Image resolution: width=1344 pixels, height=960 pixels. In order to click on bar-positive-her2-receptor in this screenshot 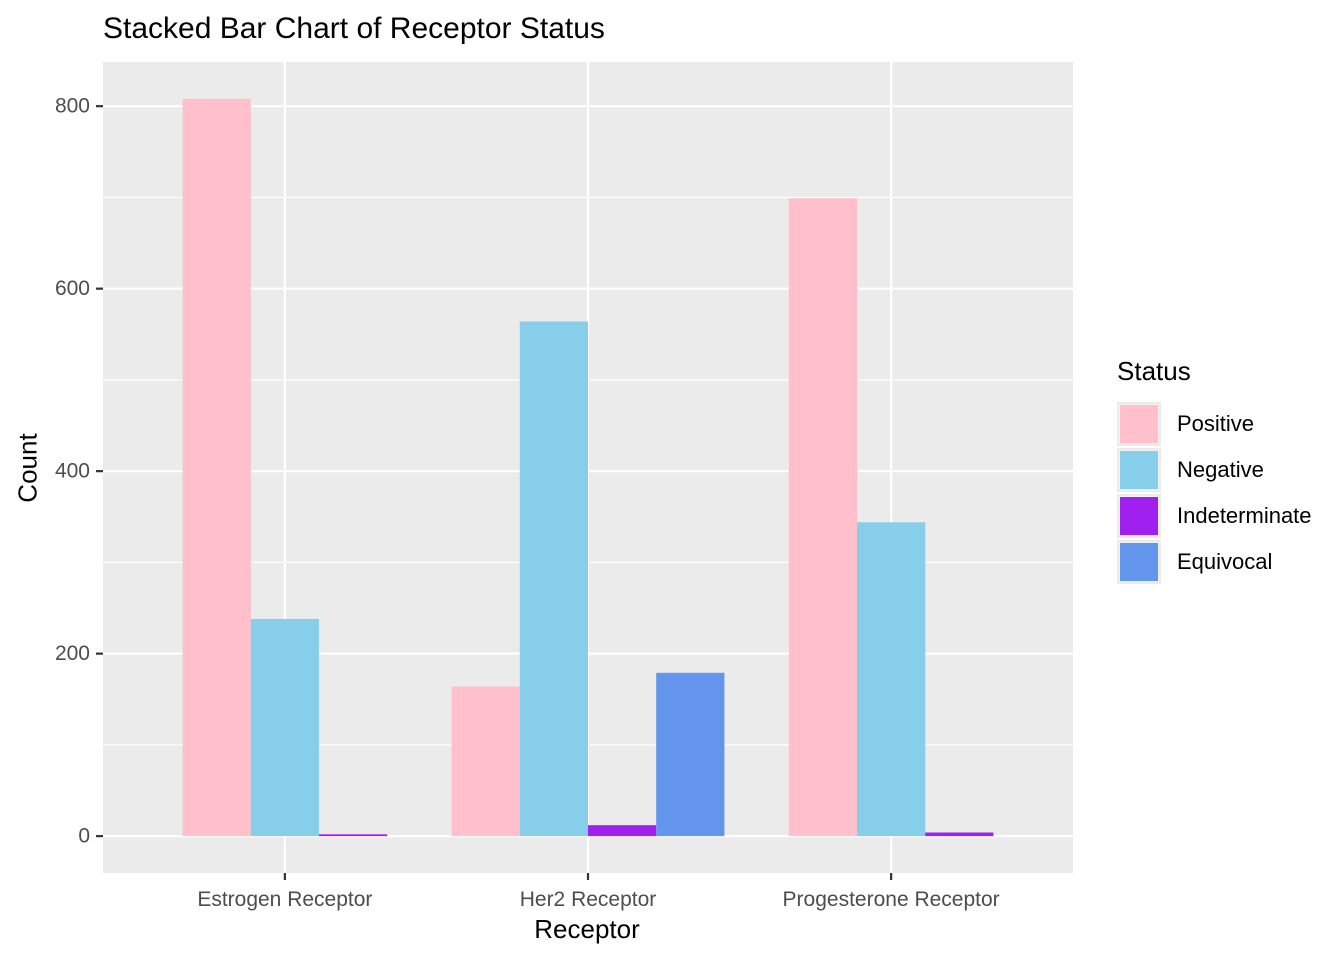, I will do `click(485, 761)`.